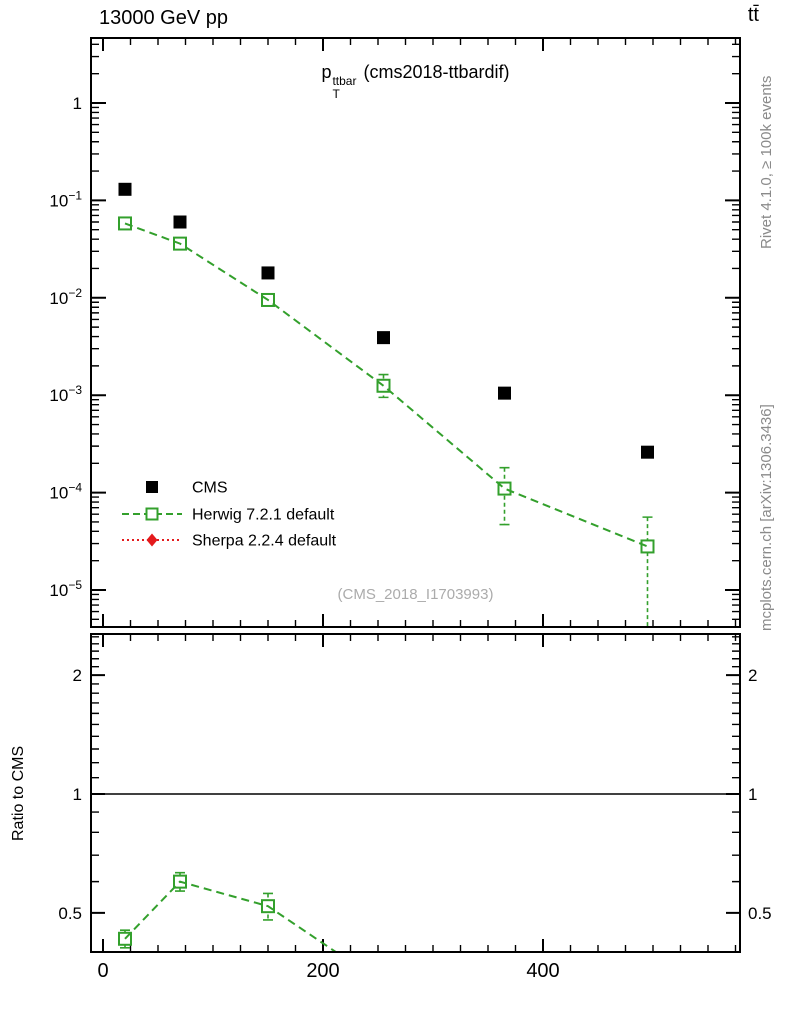  What do you see at coordinates (542, 971) in the screenshot?
I see `tick-label: 400` at bounding box center [542, 971].